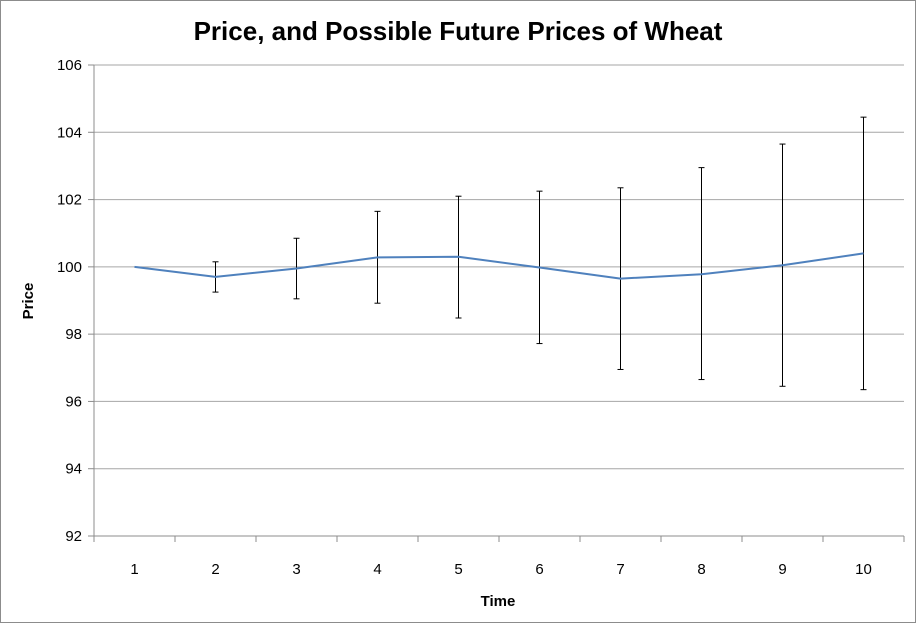  I want to click on x-tick-label: 2, so click(215, 569).